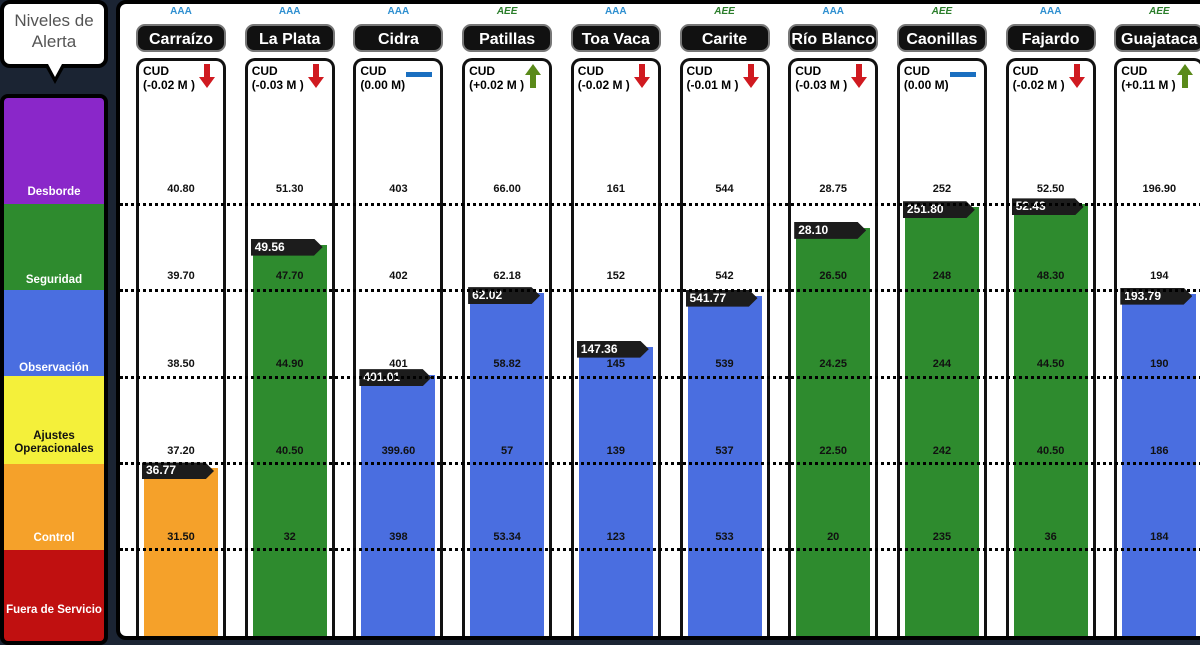 The height and width of the screenshot is (645, 1200). I want to click on threshold-value: 398, so click(398, 537).